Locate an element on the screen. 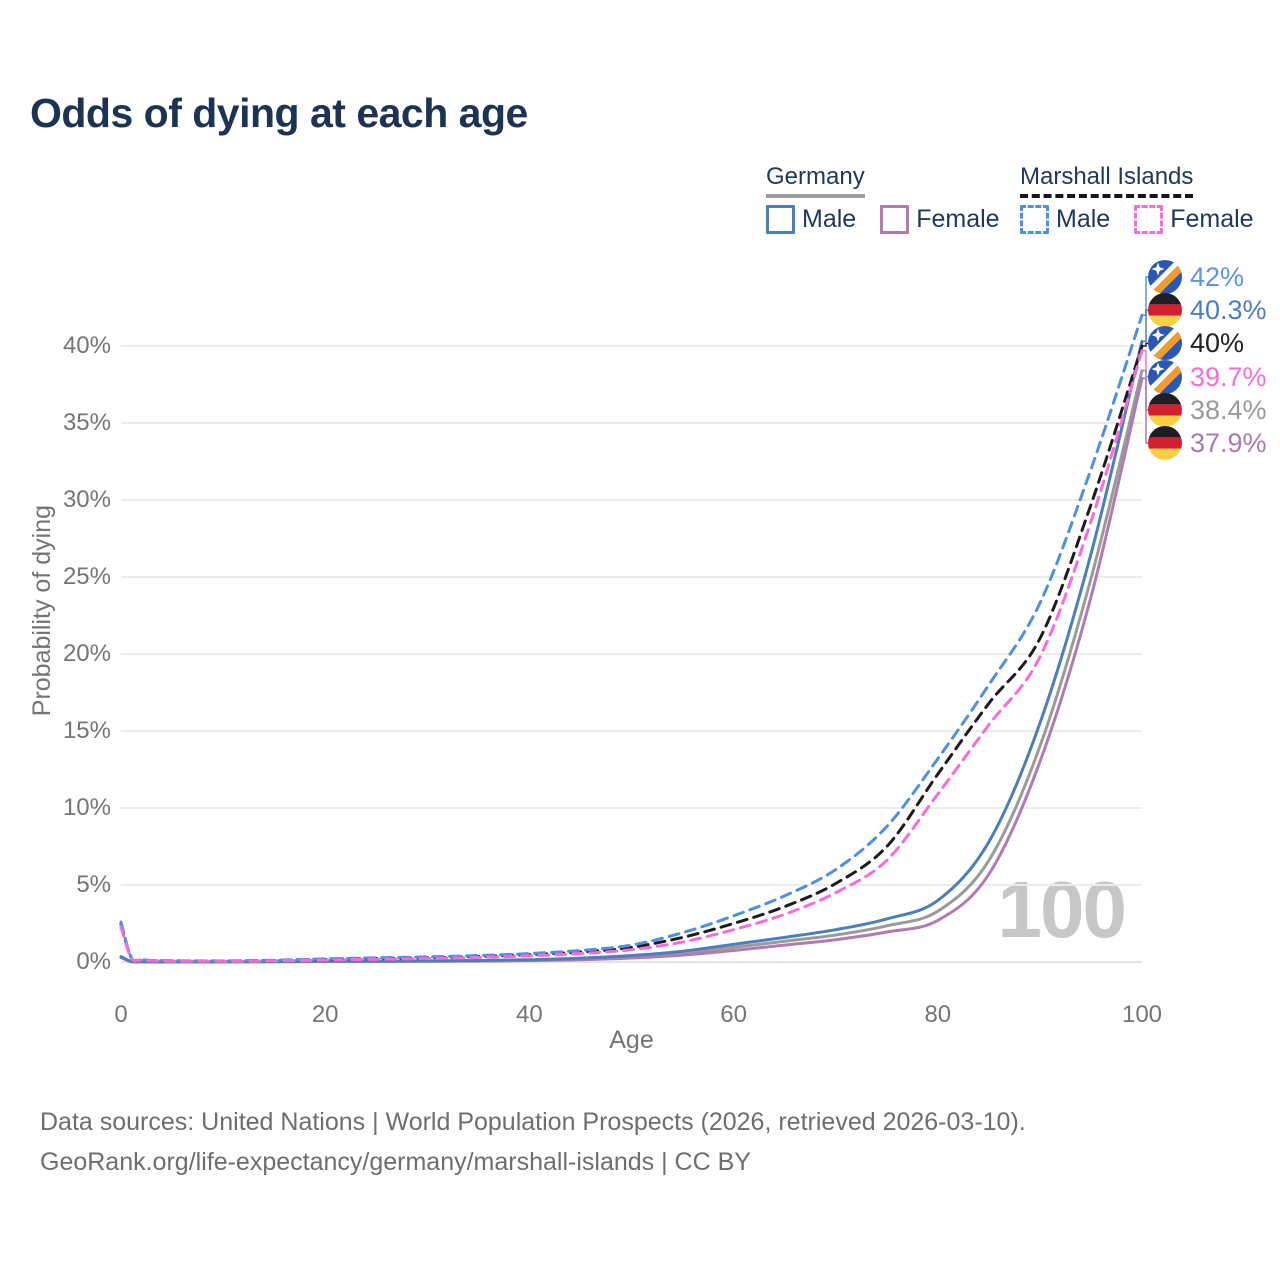 The image size is (1280, 1280). marshall-islands-female-swatch-icon is located at coordinates (1149, 219).